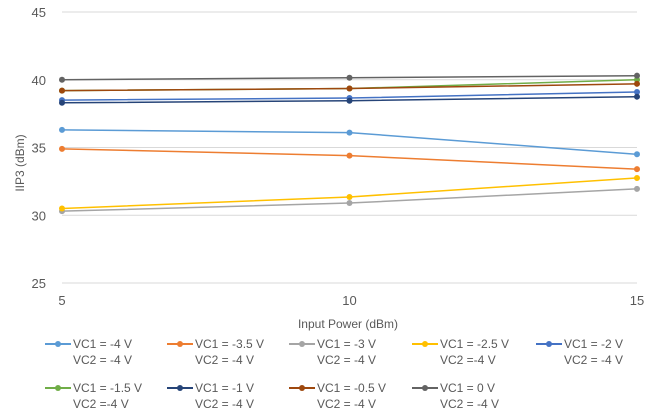 This screenshot has width=656, height=419. I want to click on y-tick-label: 25, so click(39, 283).